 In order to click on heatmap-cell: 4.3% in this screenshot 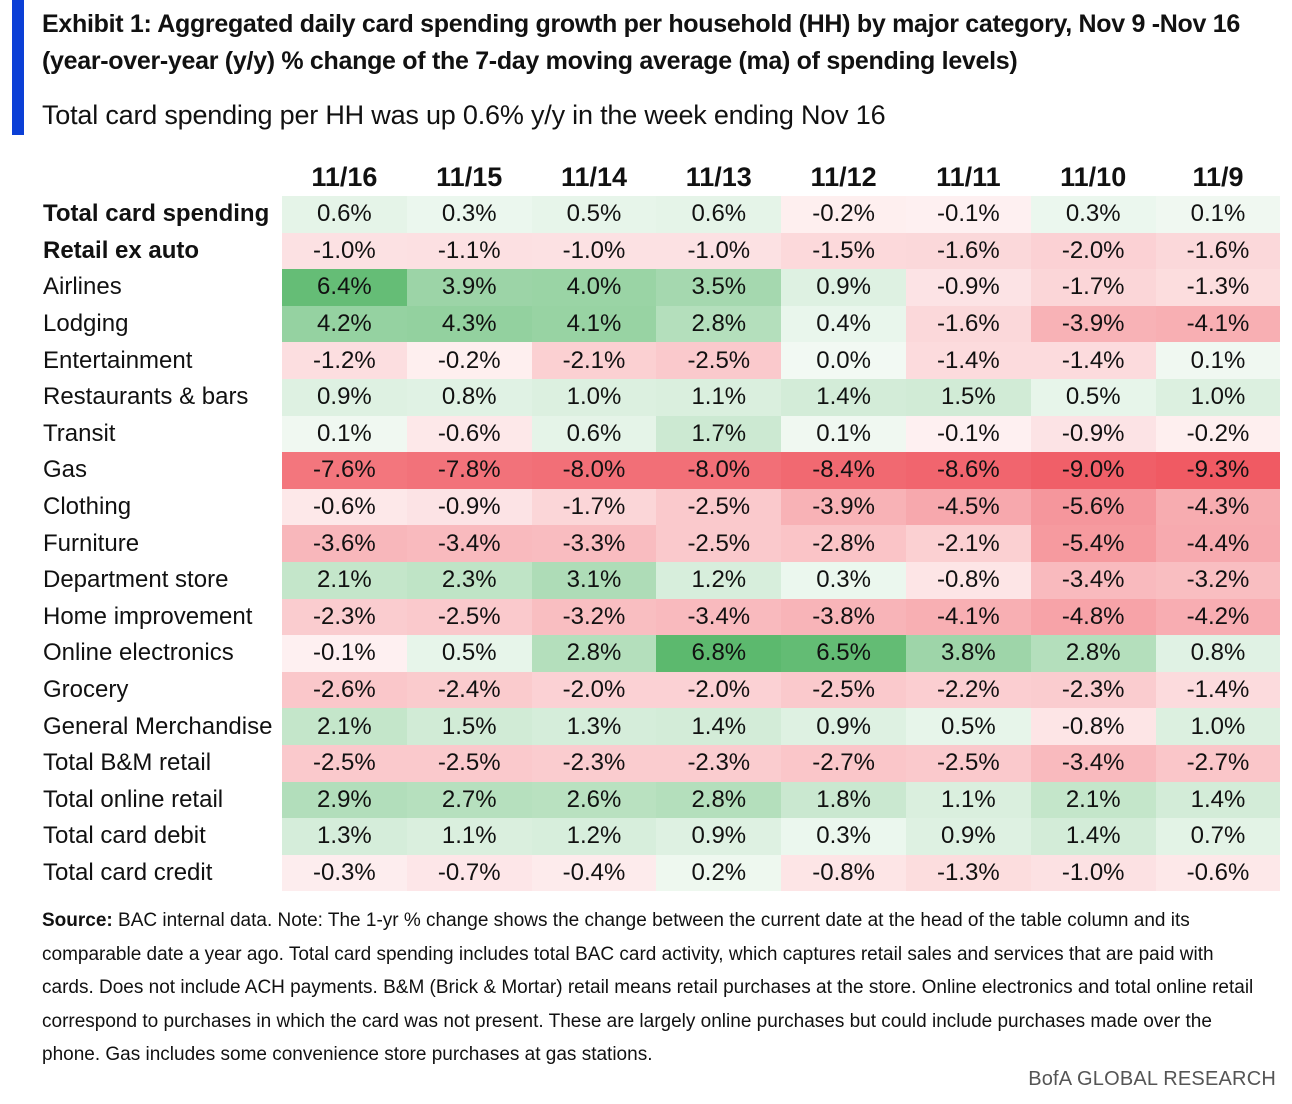, I will do `click(469, 324)`.